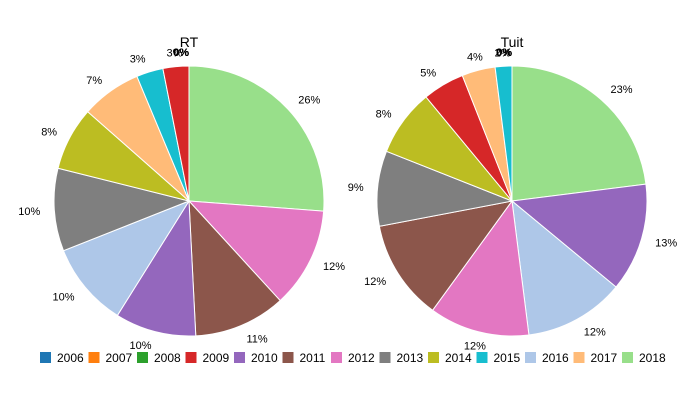 The height and width of the screenshot is (408, 700). Describe the element at coordinates (63, 297) in the screenshot. I see `slice-label-2016: 10%` at that location.